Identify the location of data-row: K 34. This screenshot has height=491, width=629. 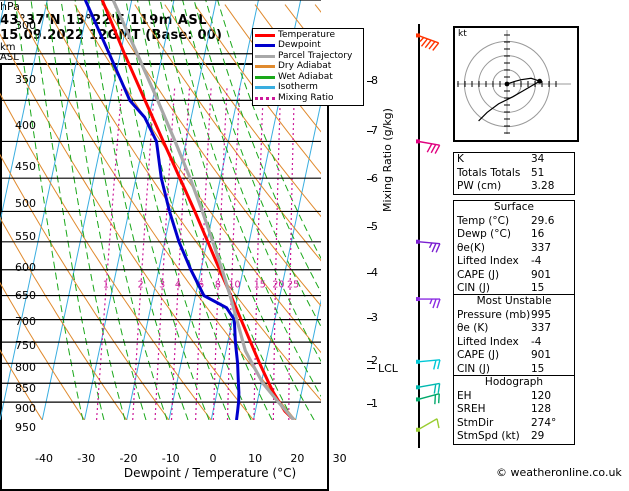
(514, 160).